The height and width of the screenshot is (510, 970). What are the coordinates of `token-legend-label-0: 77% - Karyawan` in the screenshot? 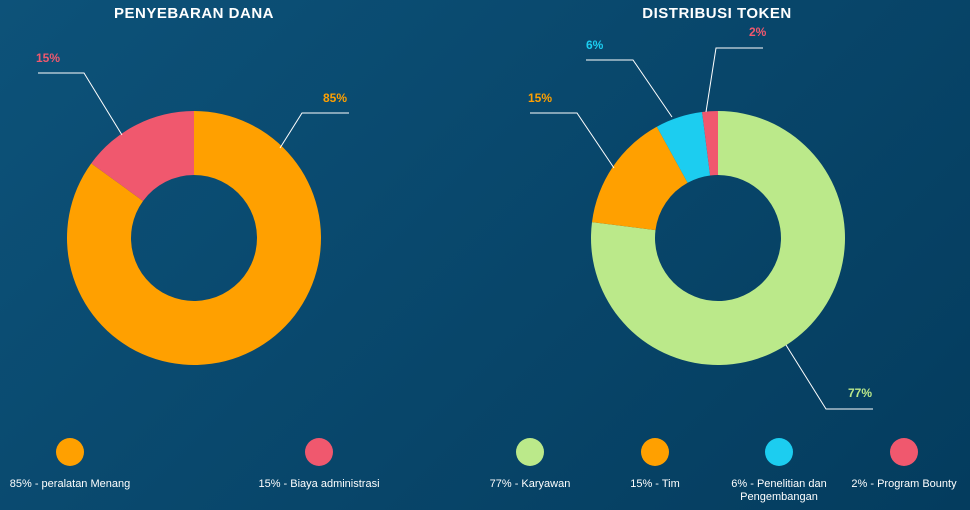 It's located at (530, 484).